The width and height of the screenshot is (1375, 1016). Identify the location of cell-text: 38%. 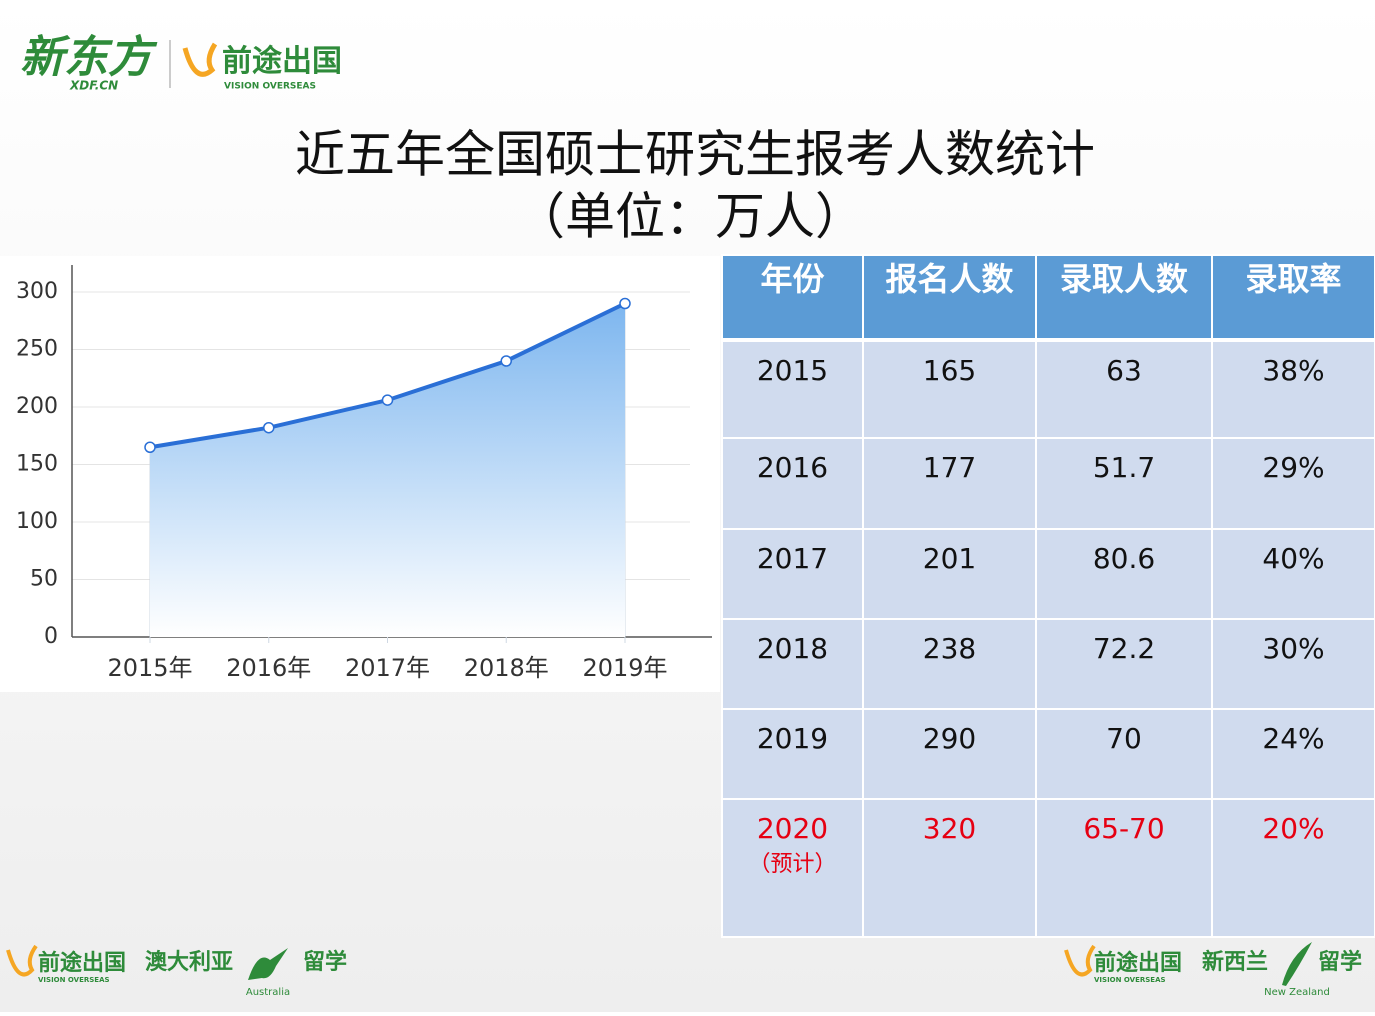
(1293, 370).